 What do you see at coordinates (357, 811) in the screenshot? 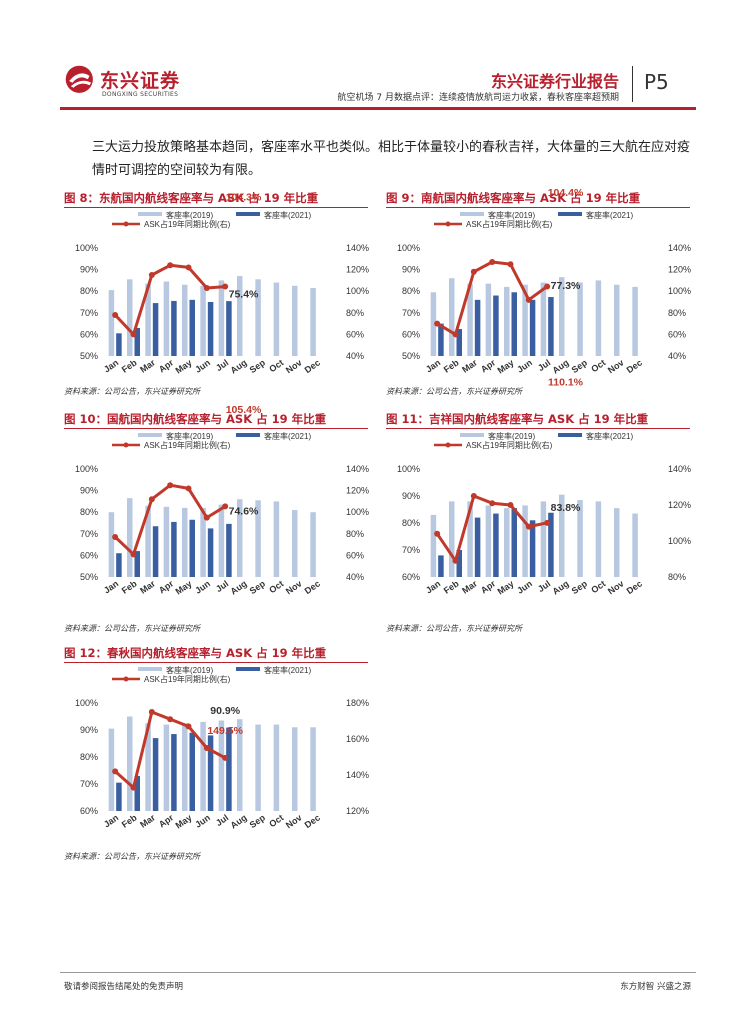
I see `y2-tick-label: 120%` at bounding box center [357, 811].